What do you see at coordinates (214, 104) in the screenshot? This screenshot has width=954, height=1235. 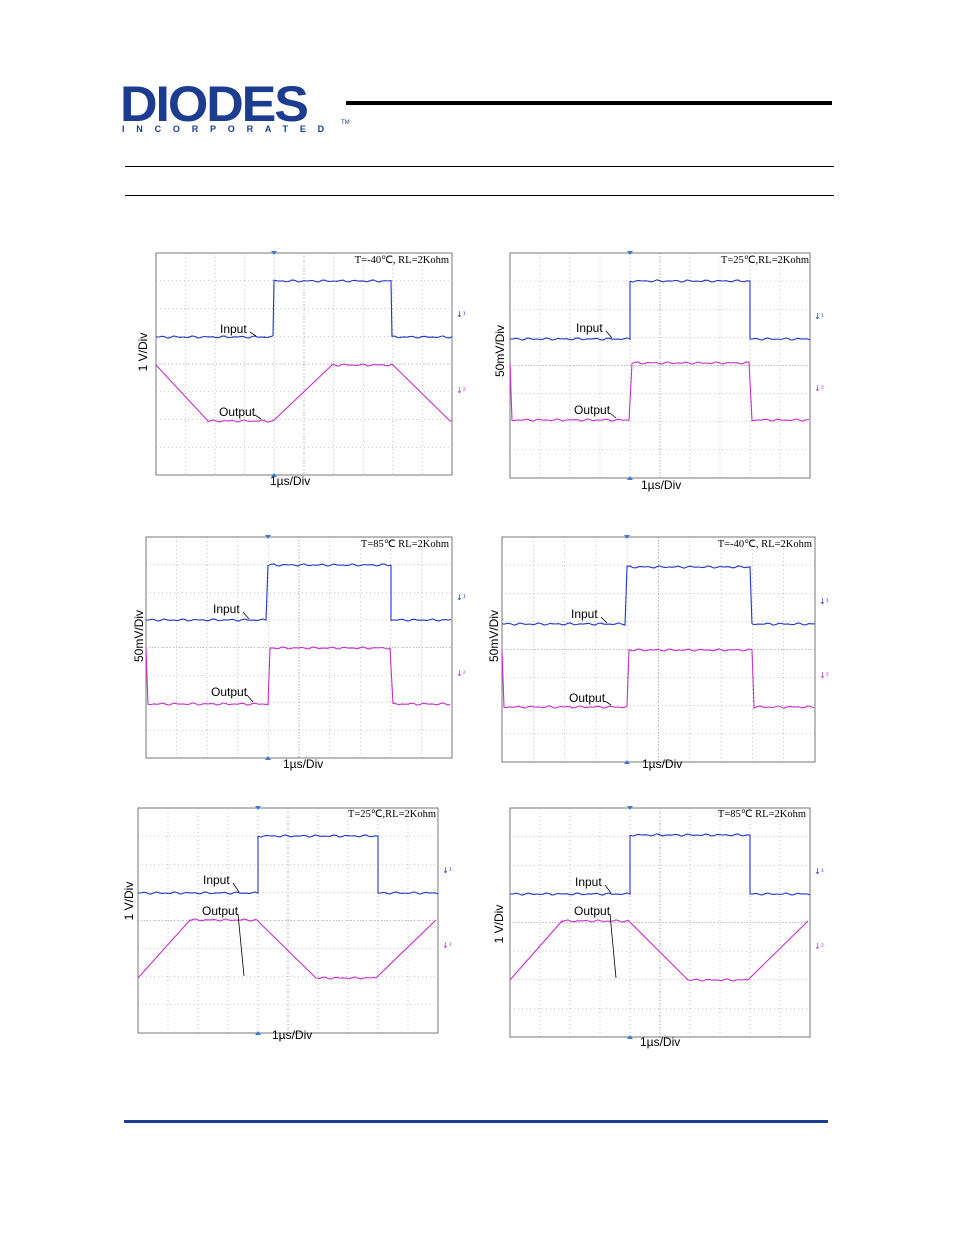 I see `logo-wordmark: DIODES` at bounding box center [214, 104].